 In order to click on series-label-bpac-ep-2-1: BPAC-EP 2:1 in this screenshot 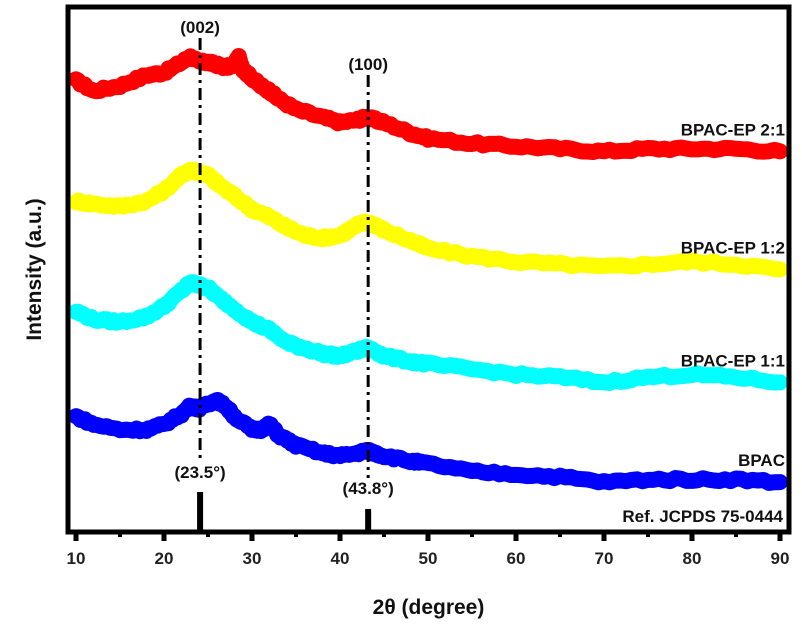, I will do `click(733, 129)`.